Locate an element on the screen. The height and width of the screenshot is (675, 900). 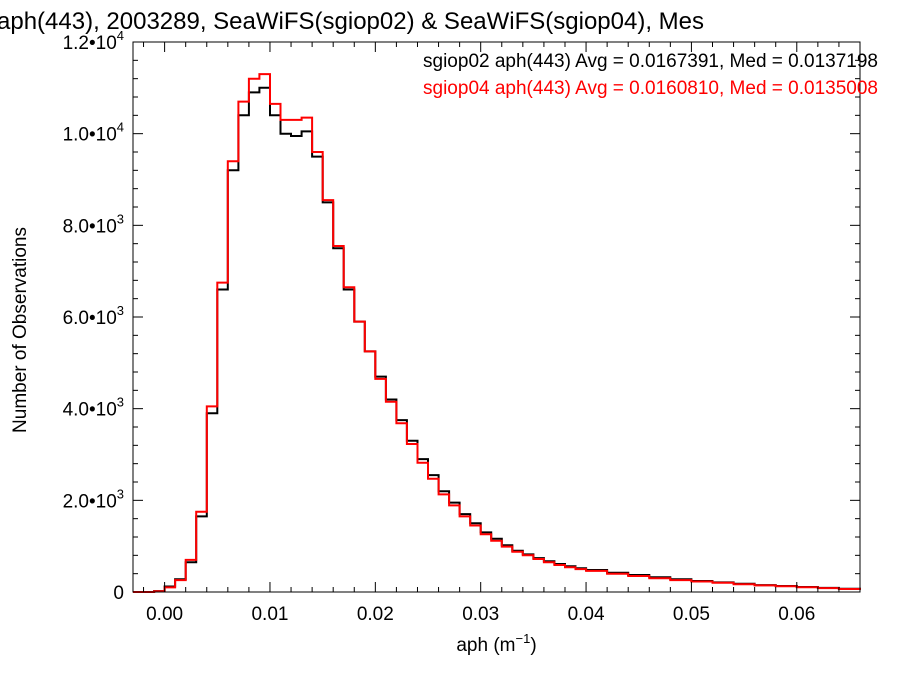
x-tick-label: 0.06 is located at coordinates (796, 614).